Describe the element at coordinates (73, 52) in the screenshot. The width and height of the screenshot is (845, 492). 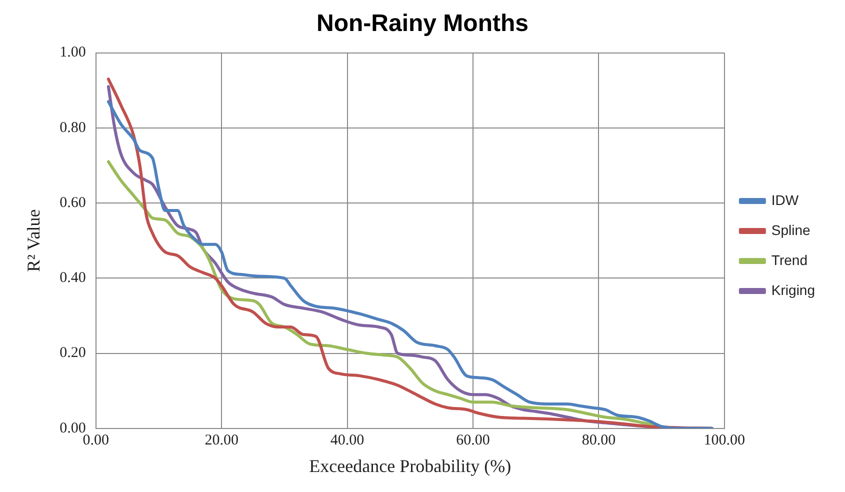
I see `y-tick-label: 1.00` at that location.